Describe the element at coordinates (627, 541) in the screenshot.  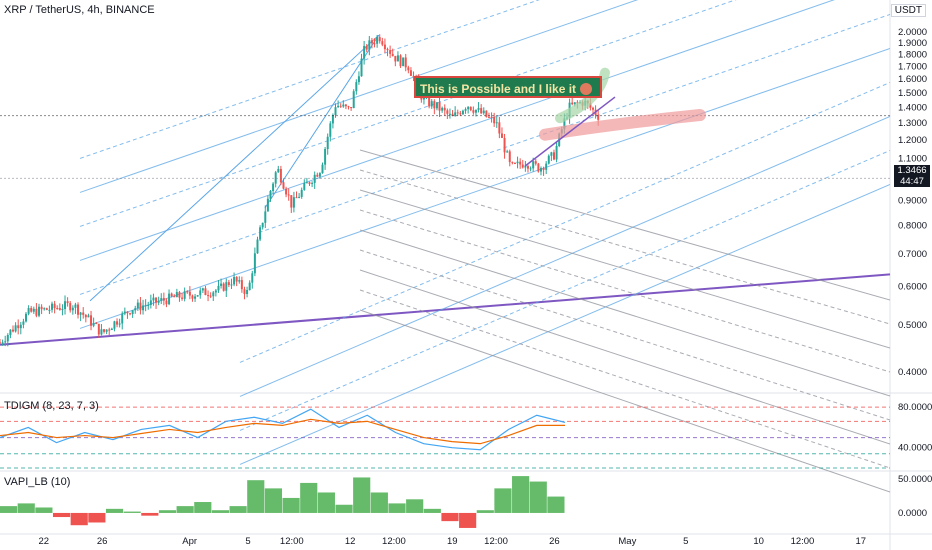
I see `time-tick-label: May` at that location.